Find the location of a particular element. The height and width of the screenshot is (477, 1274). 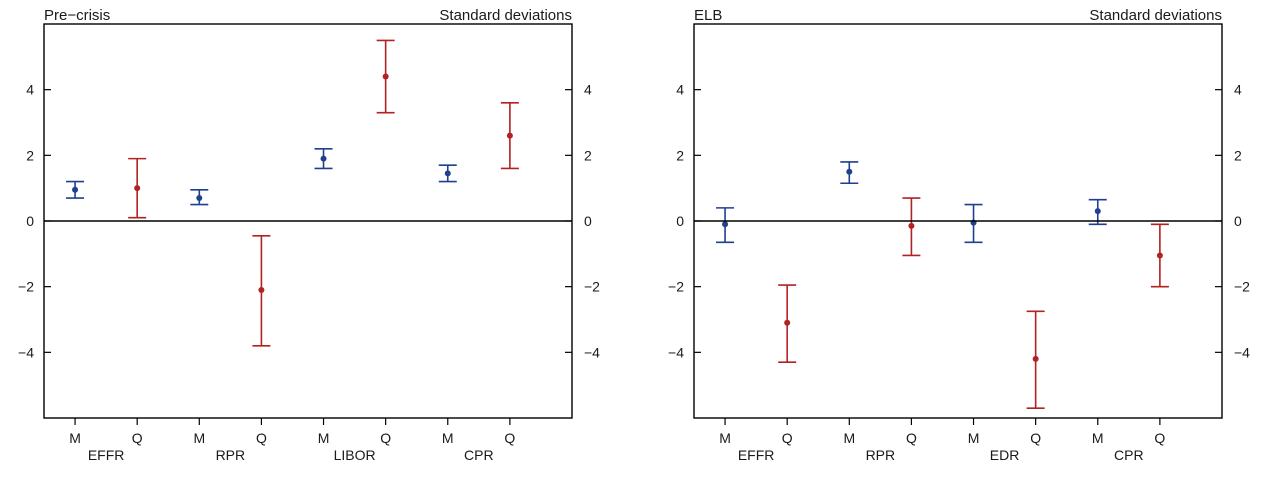

x-axis-labels: M Q M Q M Q M Q EFFR RPR EDR CPR is located at coordinates (942, 440).